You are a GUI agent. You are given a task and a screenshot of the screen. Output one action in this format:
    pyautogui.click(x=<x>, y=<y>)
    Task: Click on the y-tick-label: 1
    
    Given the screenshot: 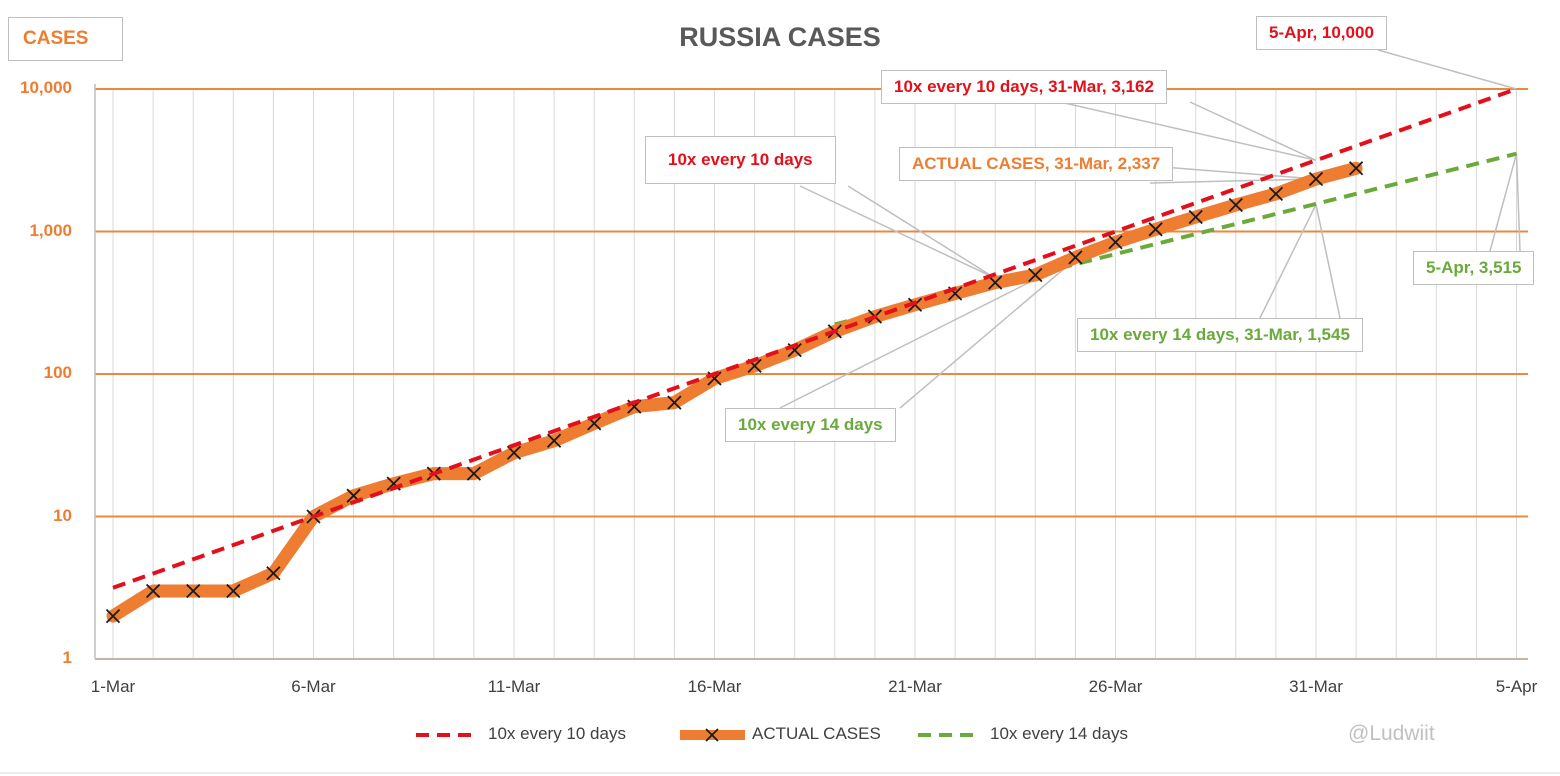 What is the action you would take?
    pyautogui.click(x=67, y=657)
    